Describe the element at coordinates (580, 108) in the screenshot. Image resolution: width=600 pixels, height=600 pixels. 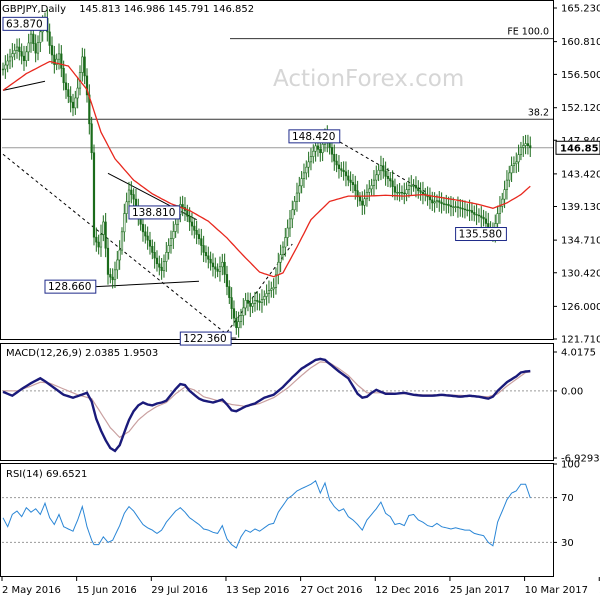
I see `y-tick-label: 152.120` at that location.